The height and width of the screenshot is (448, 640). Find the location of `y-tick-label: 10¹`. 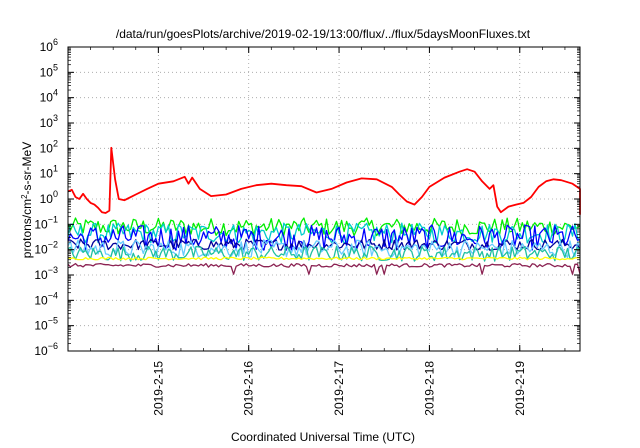

y-tick-label: 10¹ is located at coordinates (49, 172).